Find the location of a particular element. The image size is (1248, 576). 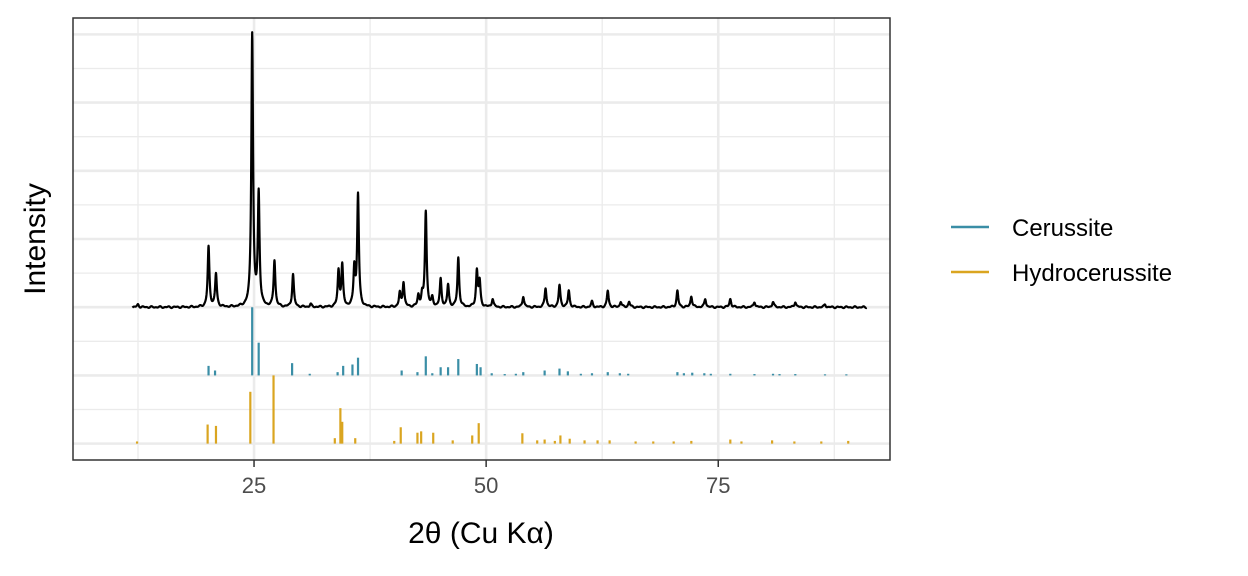

x-tick-label: 25 is located at coordinates (254, 485).